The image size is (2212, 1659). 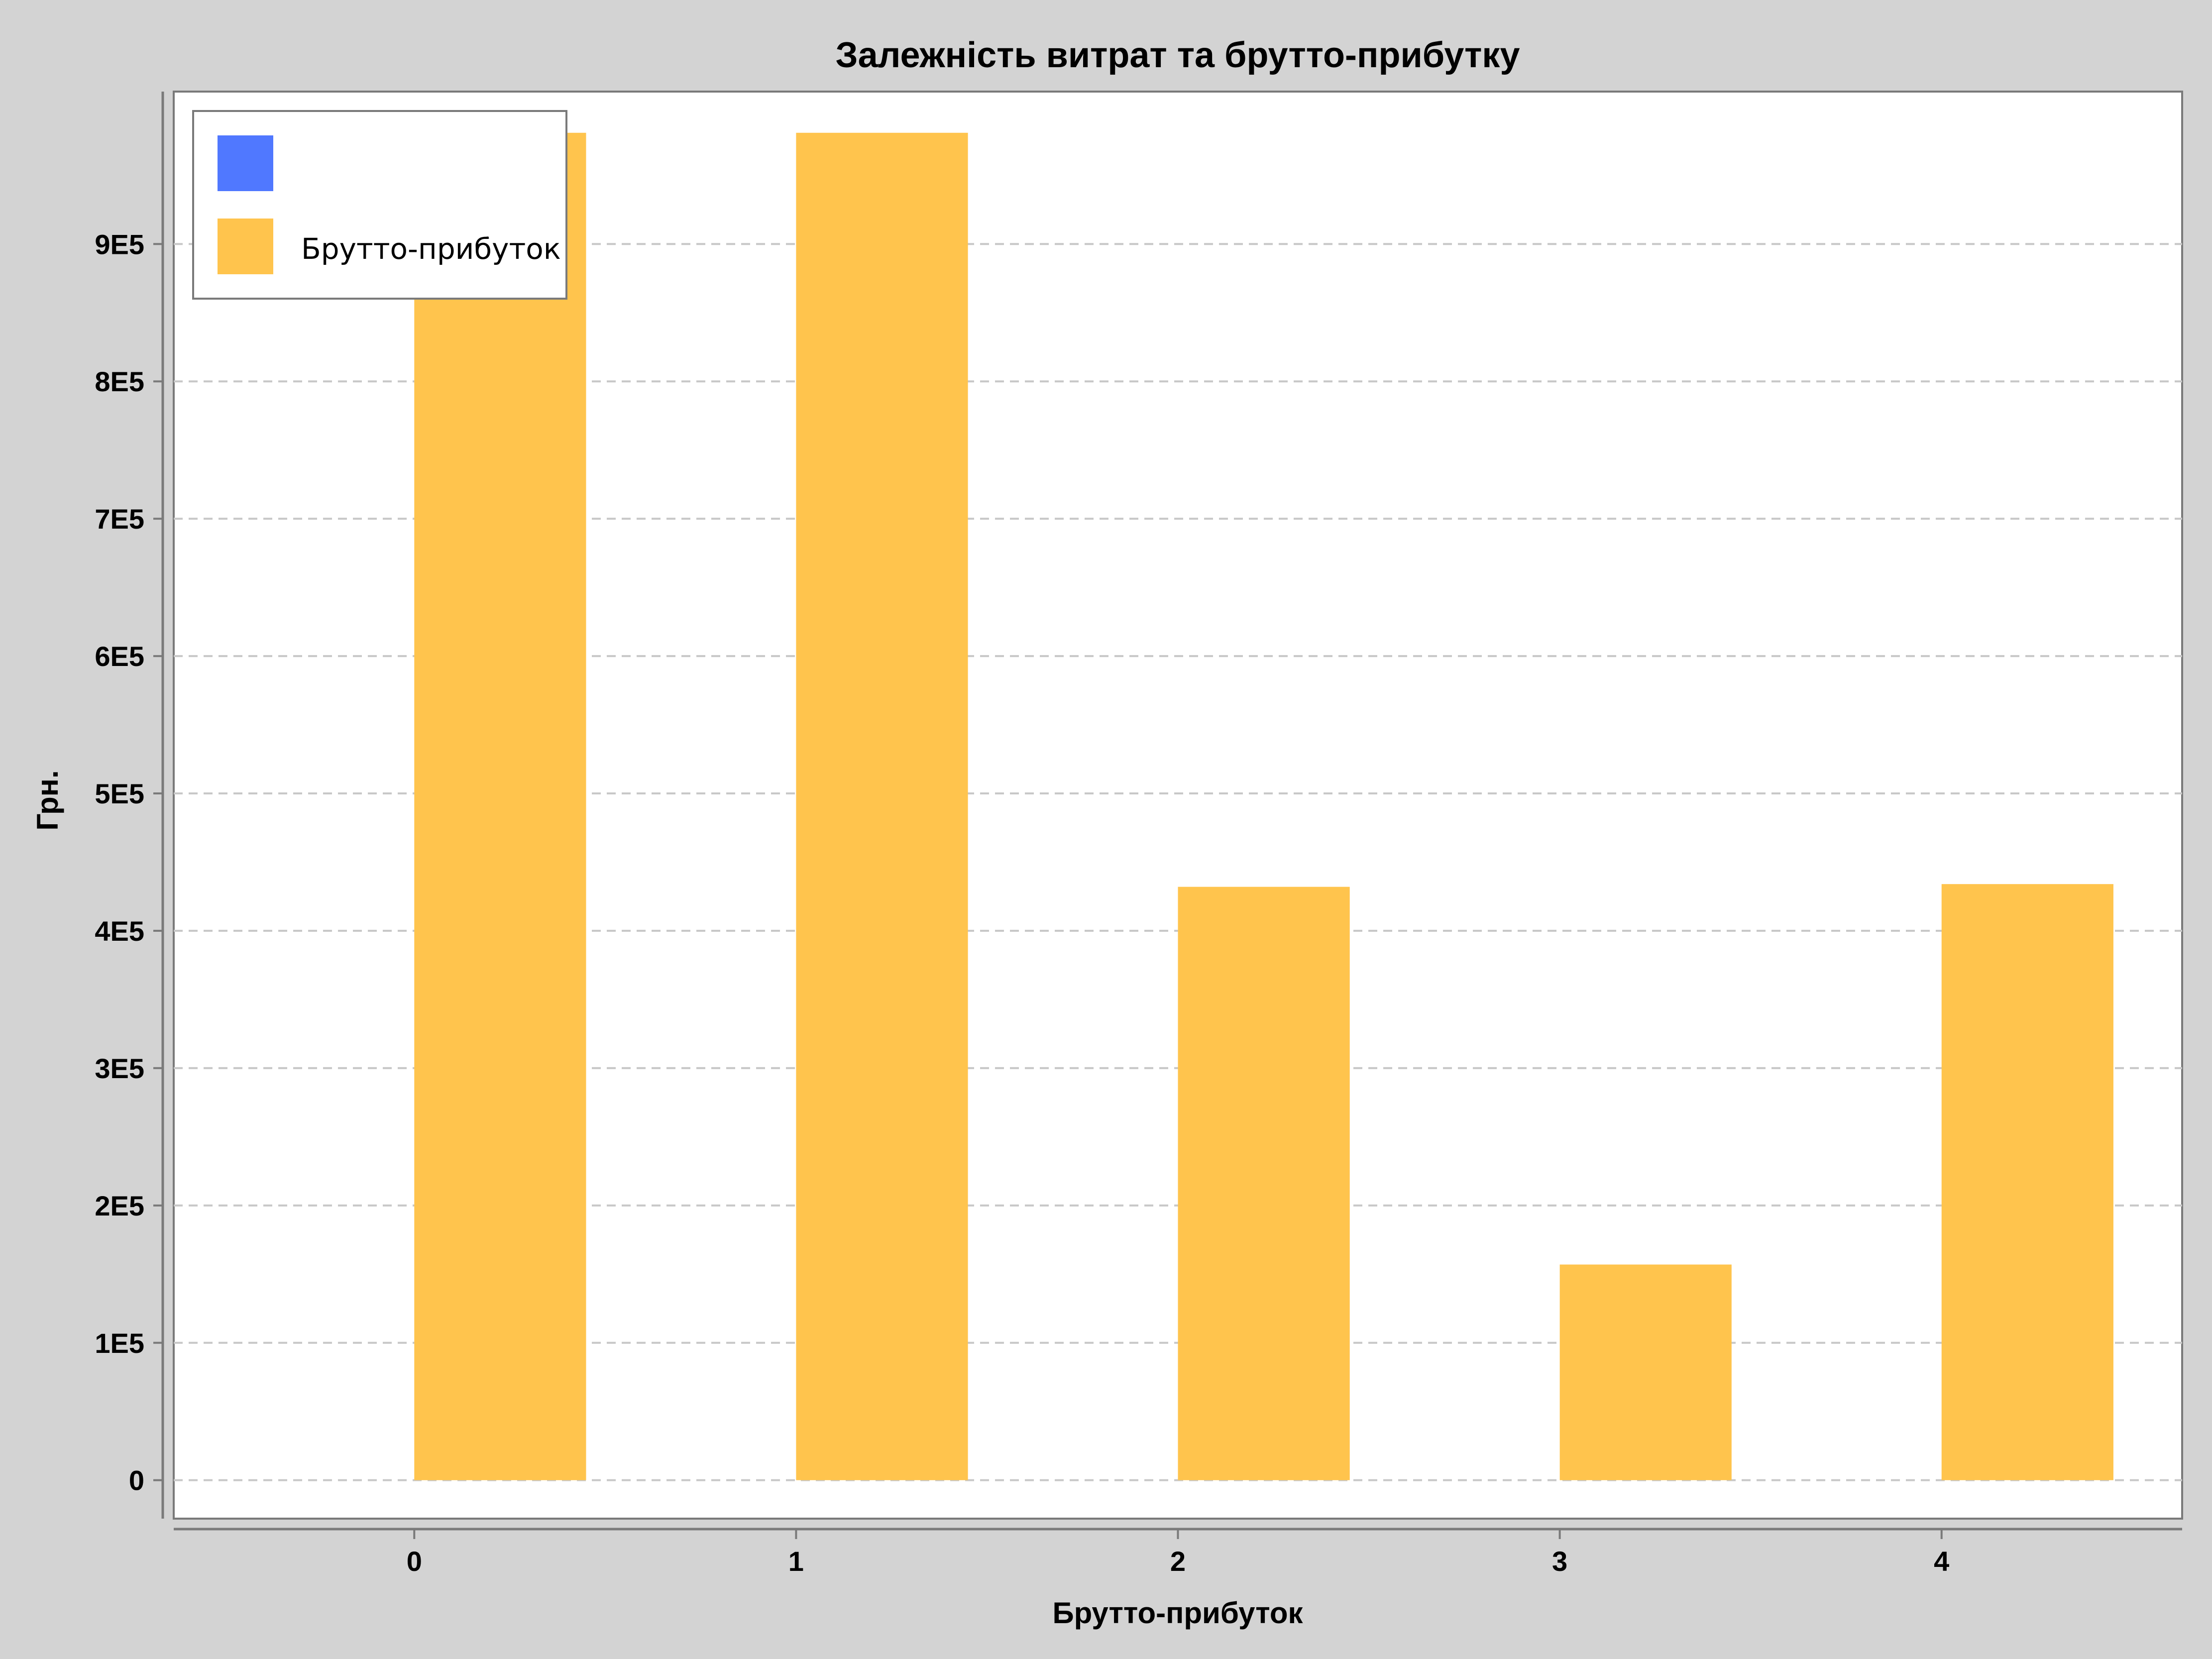 What do you see at coordinates (119, 656) in the screenshot?
I see `y-tick-label-6: 6E5` at bounding box center [119, 656].